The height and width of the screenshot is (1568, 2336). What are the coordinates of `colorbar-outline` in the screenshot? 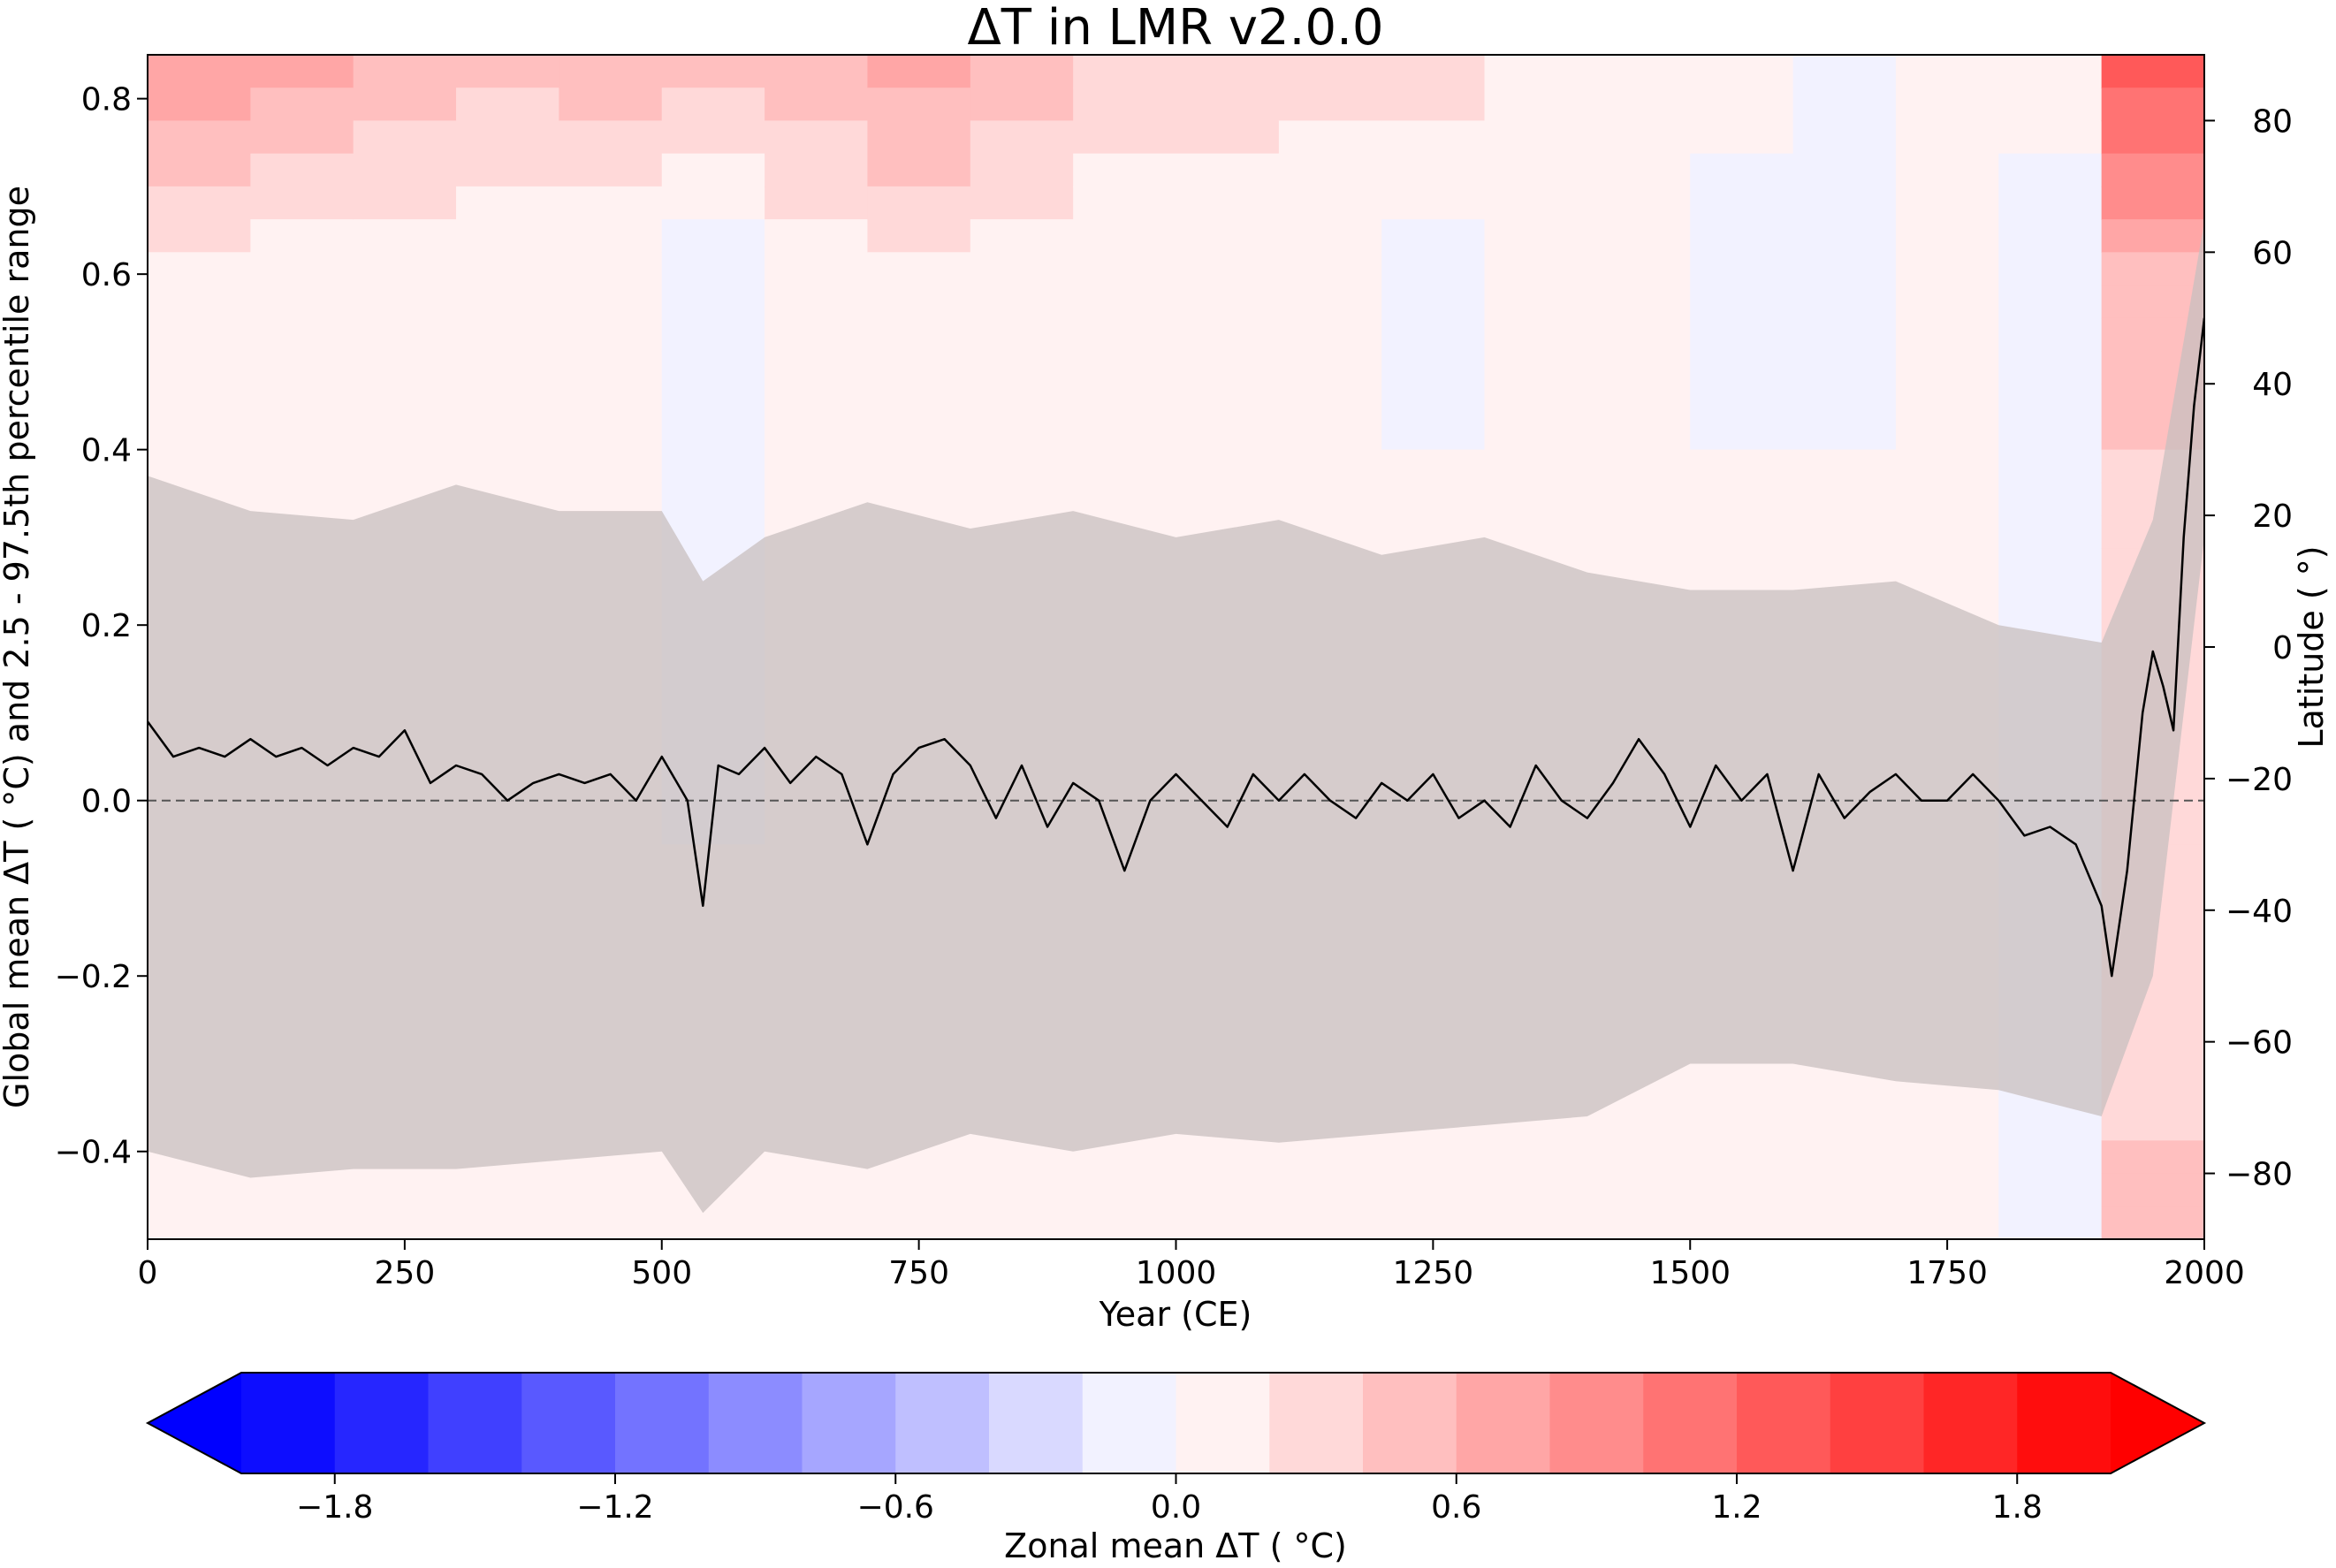 It's located at (1176, 1423).